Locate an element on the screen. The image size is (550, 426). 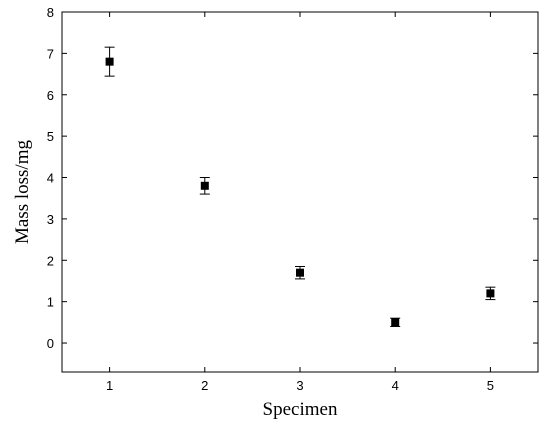
y-tick-label: 6 is located at coordinates (50, 95).